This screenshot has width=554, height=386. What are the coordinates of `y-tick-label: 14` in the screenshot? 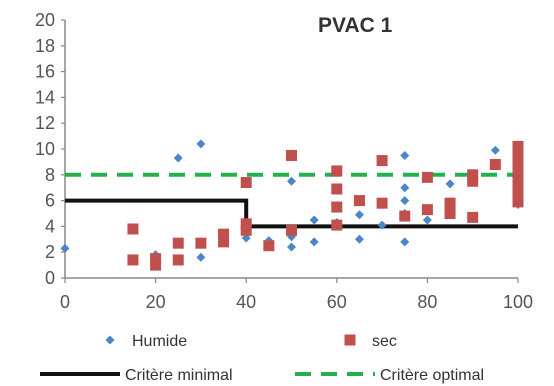 It's located at (45, 97).